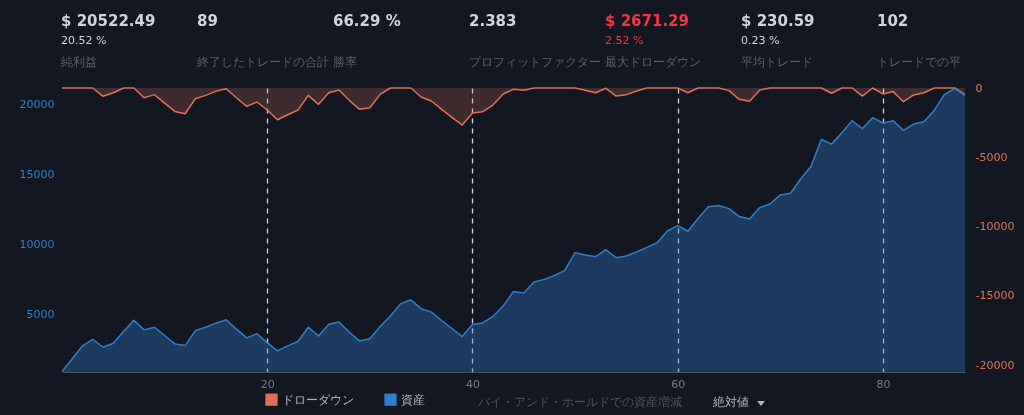 The height and width of the screenshot is (415, 1024). What do you see at coordinates (678, 384) in the screenshot?
I see `x-tick-label: 60` at bounding box center [678, 384].